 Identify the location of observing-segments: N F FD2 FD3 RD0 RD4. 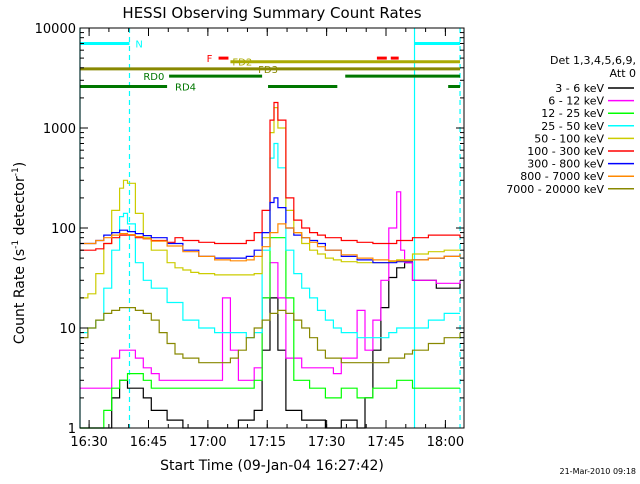
(270, 66).